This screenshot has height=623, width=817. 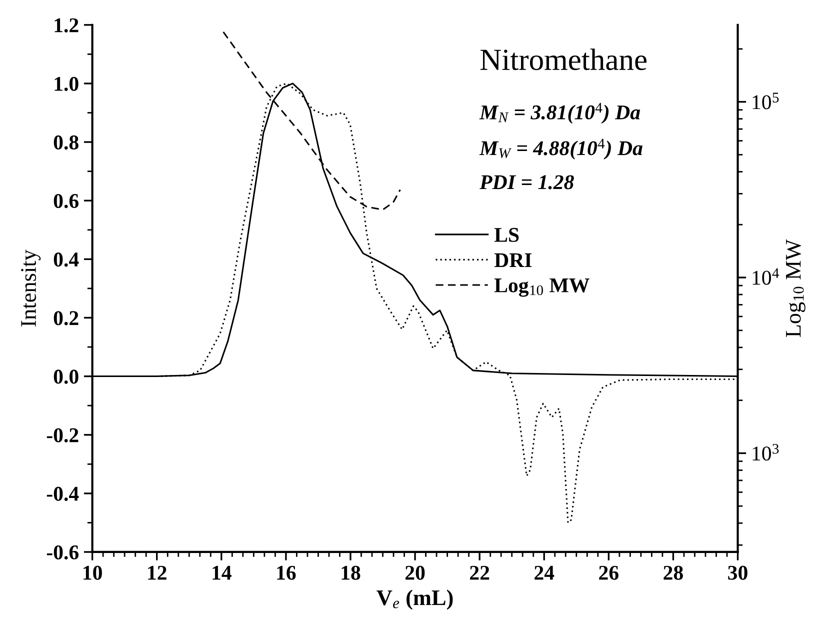 I want to click on annotation: PDI = 1.28, so click(x=527, y=182).